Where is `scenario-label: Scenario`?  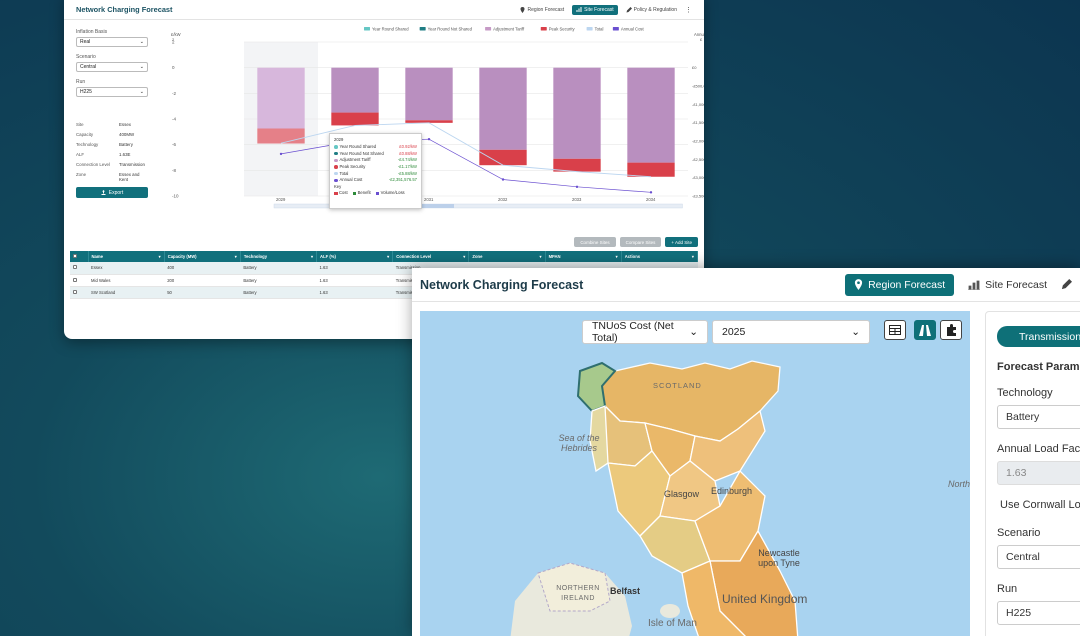 scenario-label: Scenario is located at coordinates (1019, 533).